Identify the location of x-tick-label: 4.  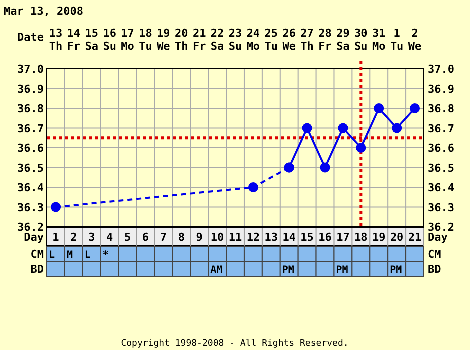
(110, 237).